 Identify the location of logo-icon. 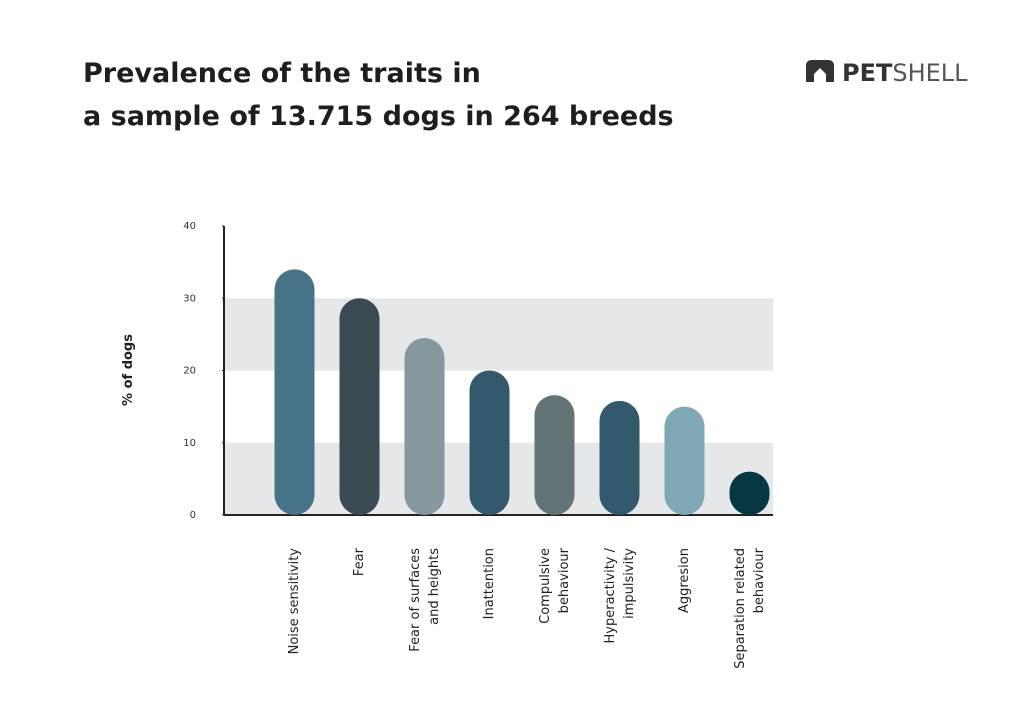
(820, 71).